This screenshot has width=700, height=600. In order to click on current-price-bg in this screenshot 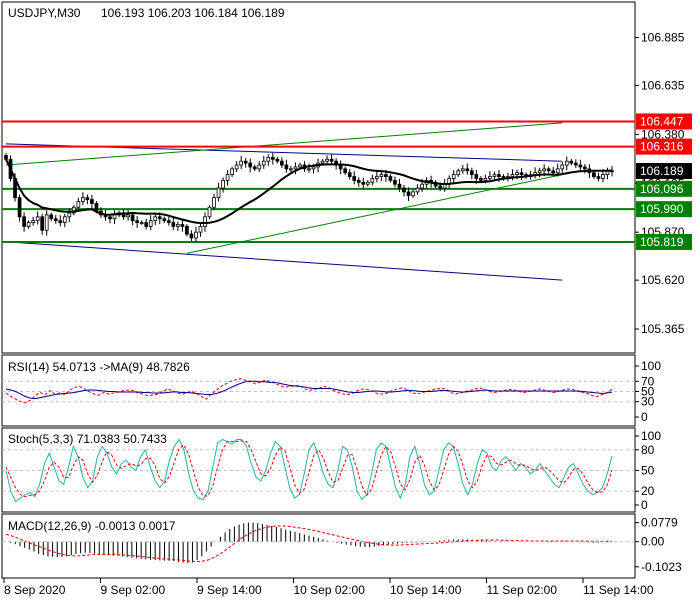, I will do `click(664, 170)`.